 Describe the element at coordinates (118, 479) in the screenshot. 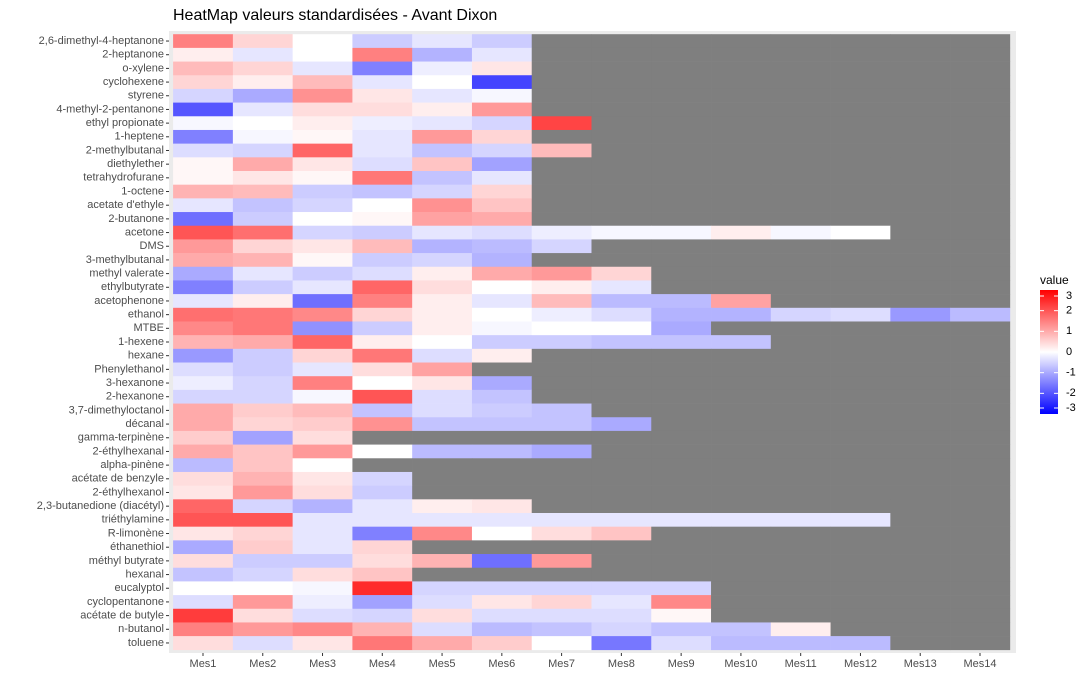

I see `y-tick-label: acétate de benzyle` at that location.